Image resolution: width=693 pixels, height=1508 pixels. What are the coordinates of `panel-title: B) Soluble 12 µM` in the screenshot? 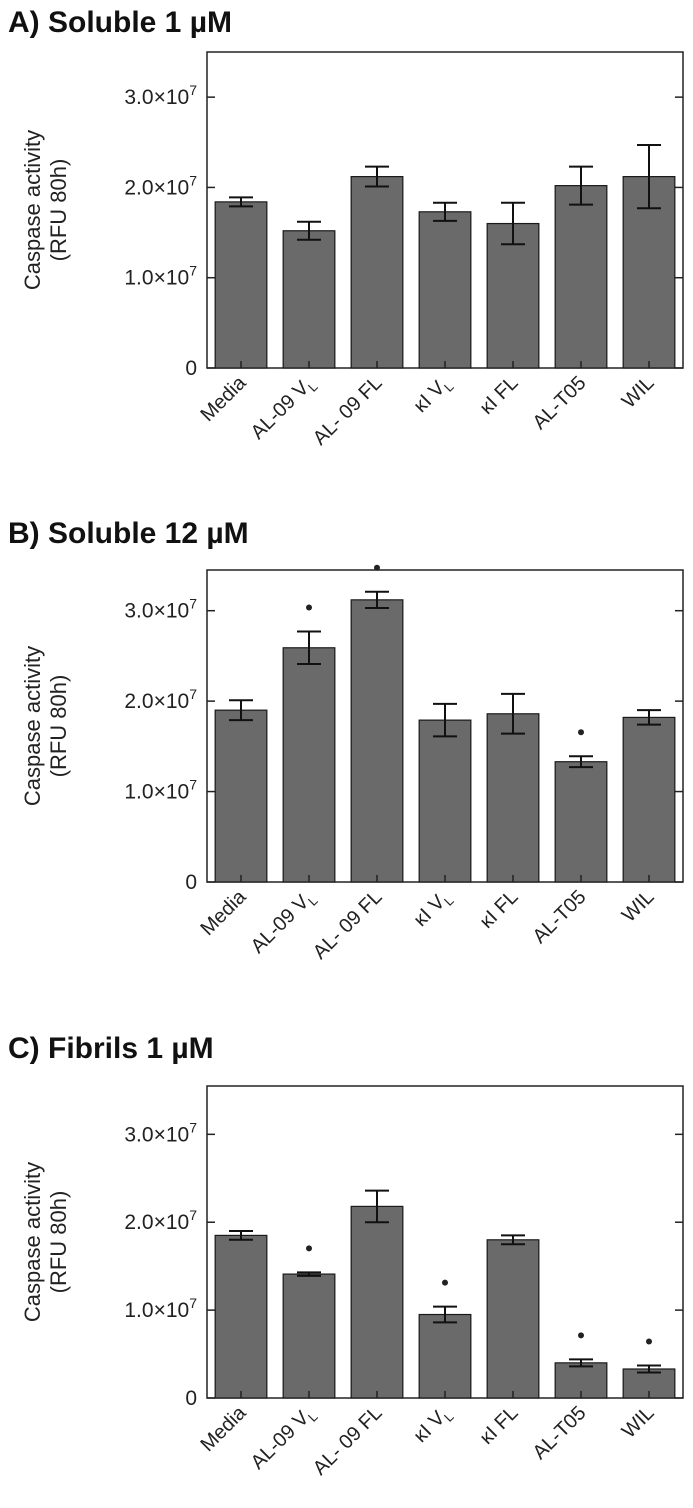 It's located at (128, 533).